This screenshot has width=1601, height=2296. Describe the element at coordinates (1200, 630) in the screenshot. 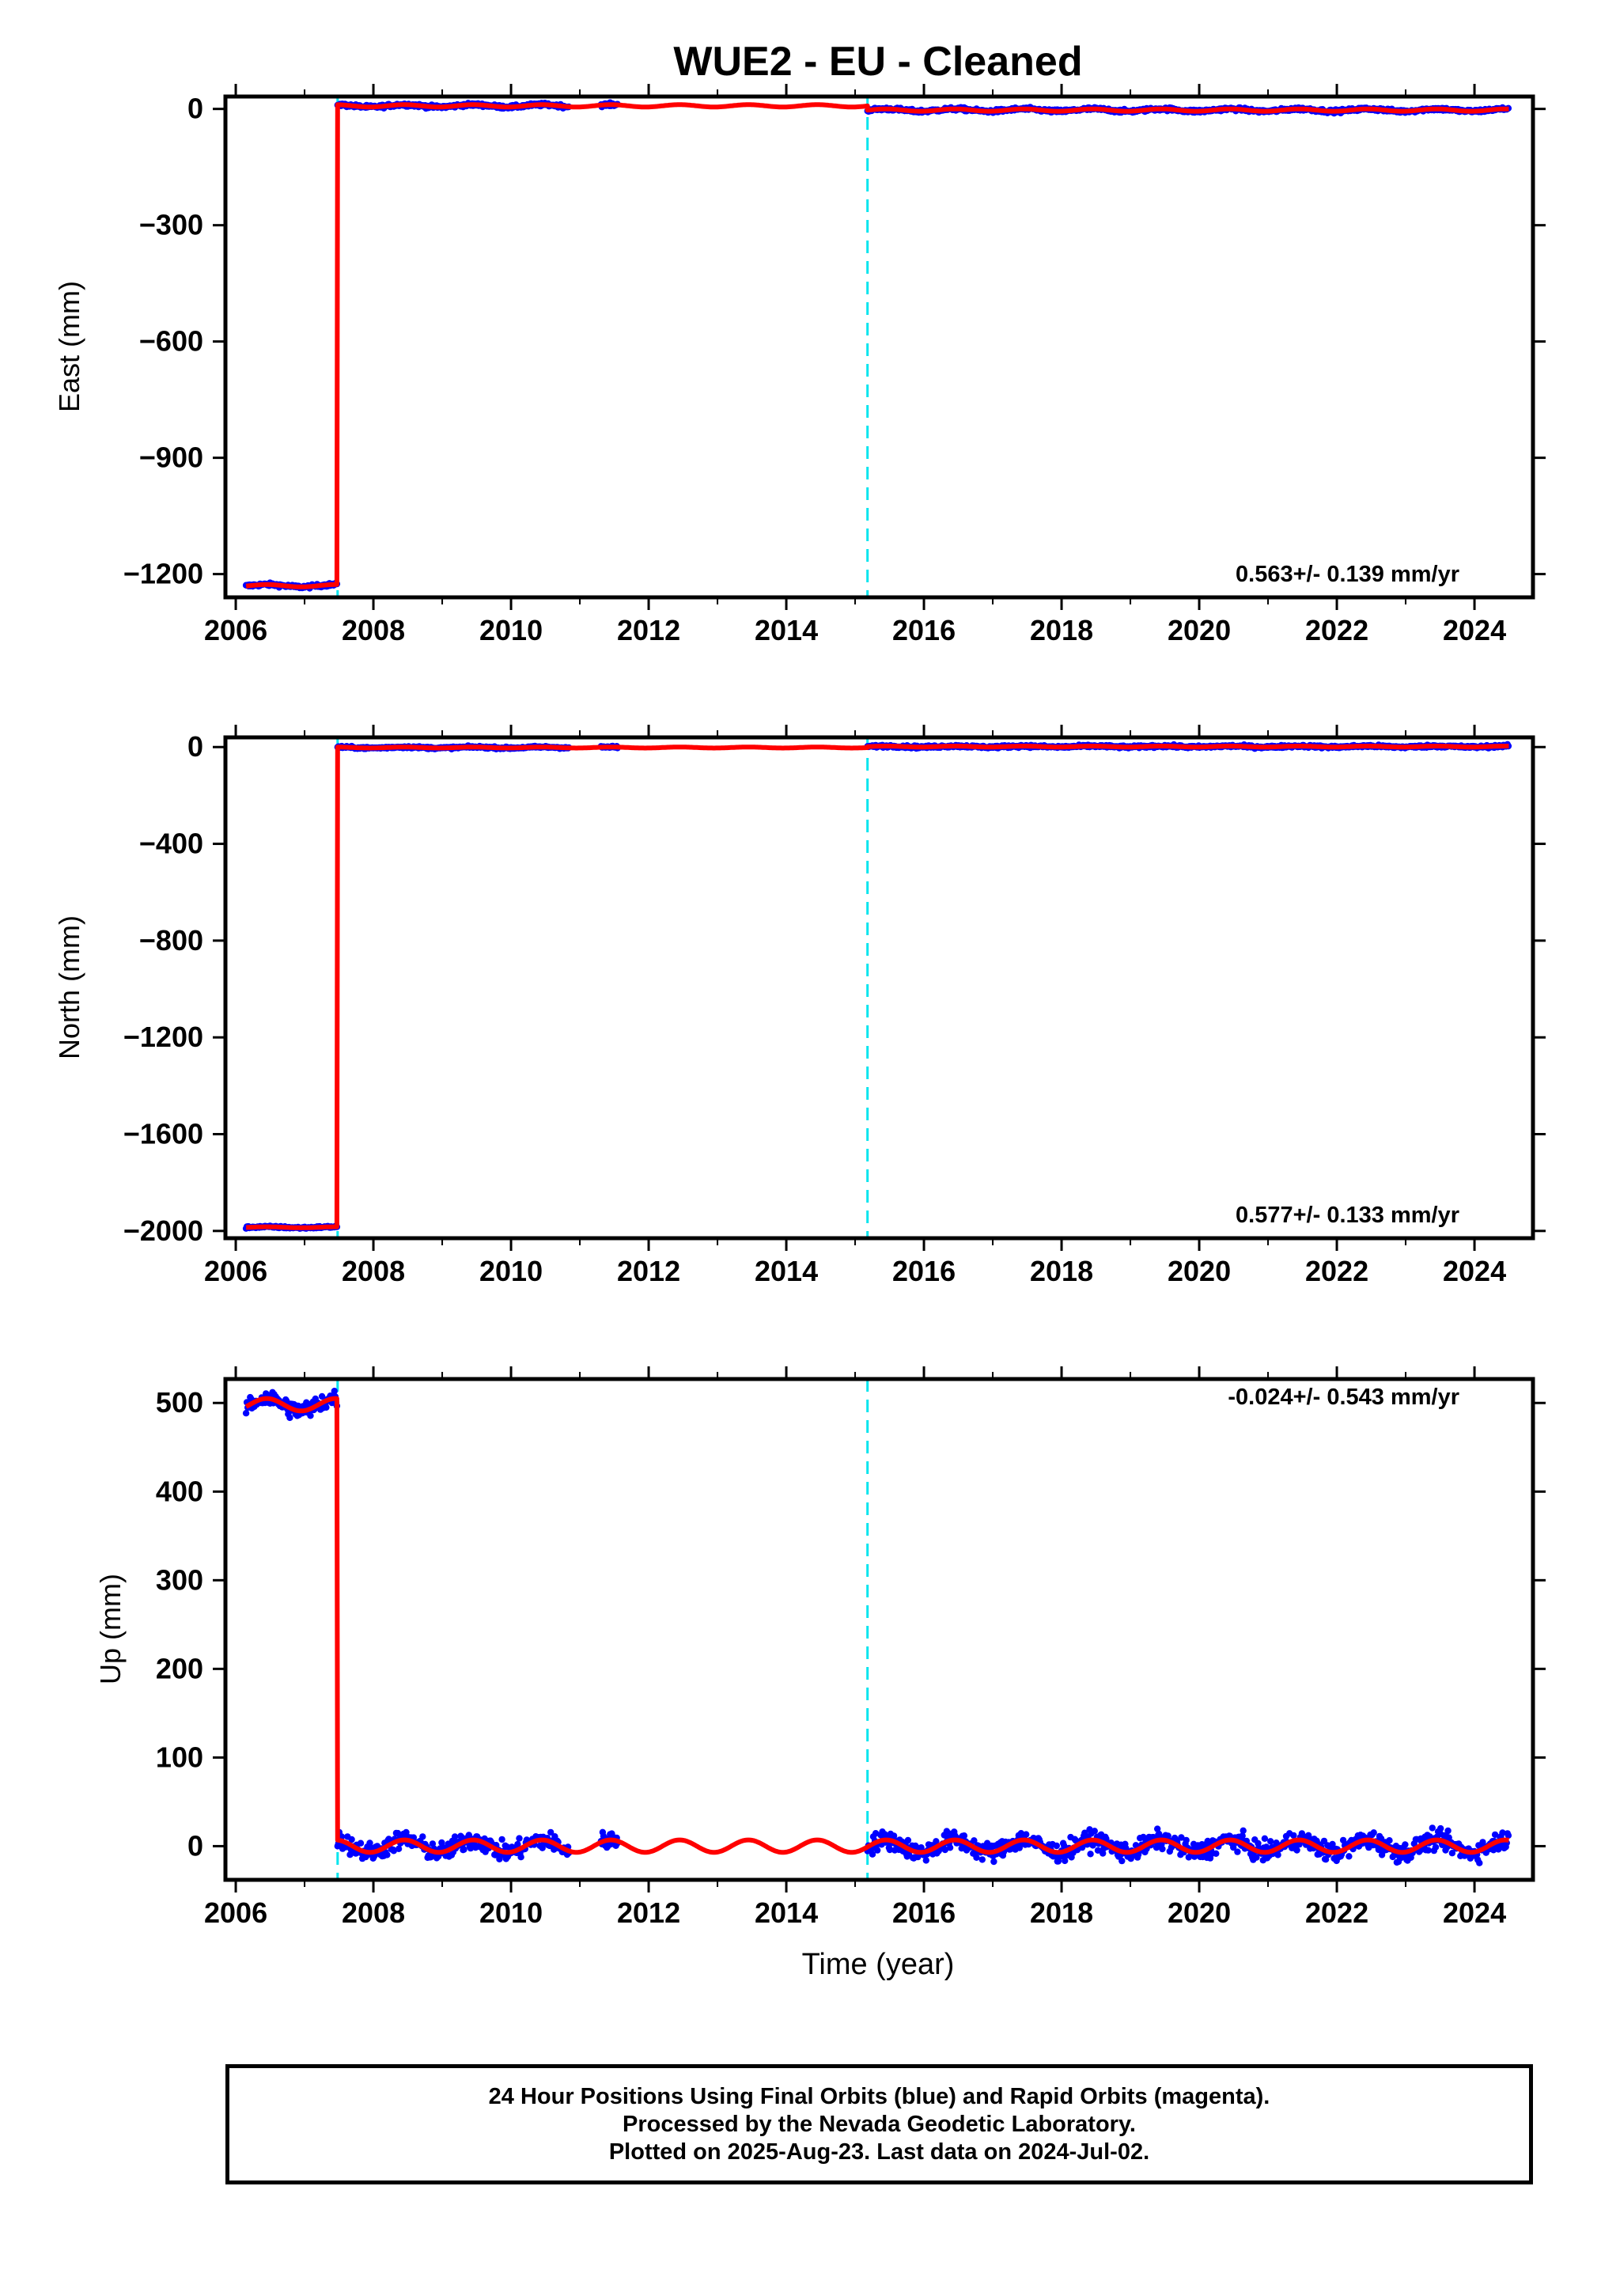

I see `east-x-tick-label: 2020` at that location.